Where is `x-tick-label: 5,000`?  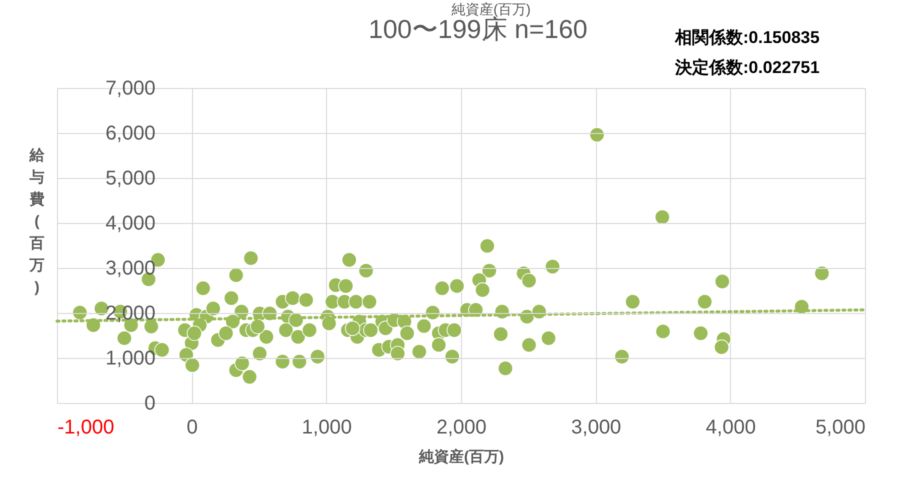 x-tick-label: 5,000 is located at coordinates (840, 427).